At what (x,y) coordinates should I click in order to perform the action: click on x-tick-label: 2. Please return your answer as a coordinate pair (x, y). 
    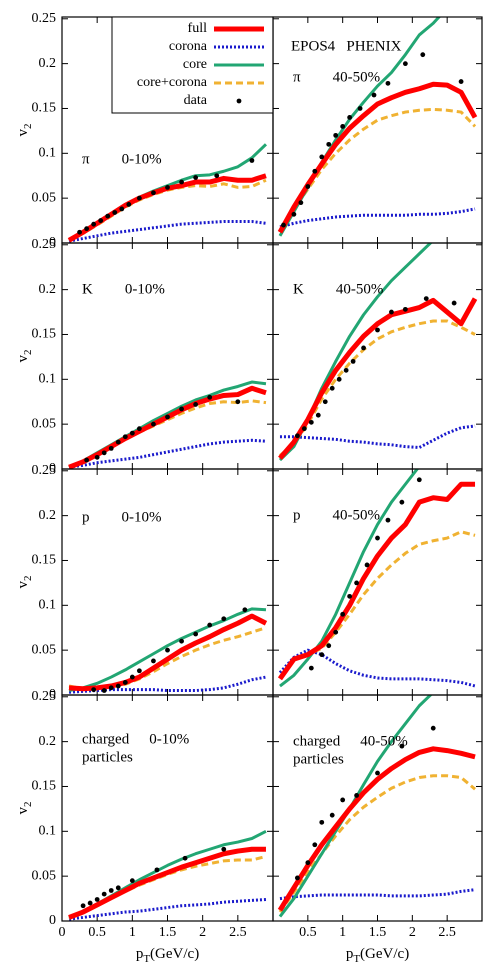
    Looking at the image, I should click on (412, 932).